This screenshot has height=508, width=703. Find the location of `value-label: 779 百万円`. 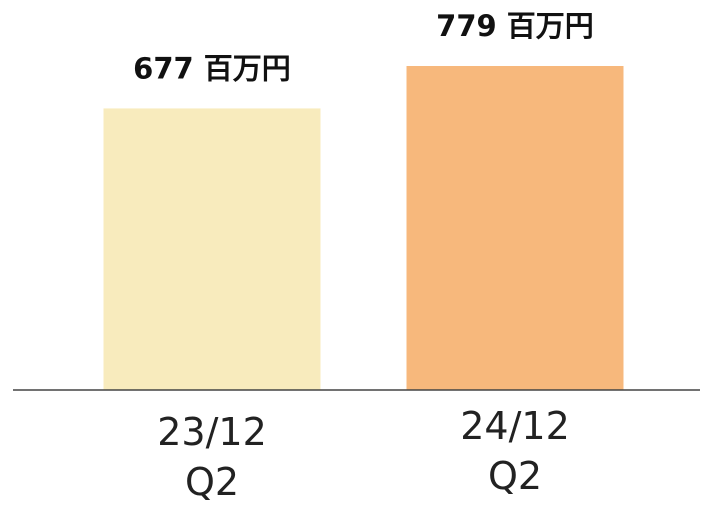

value-label: 779 百万円 is located at coordinates (515, 26).